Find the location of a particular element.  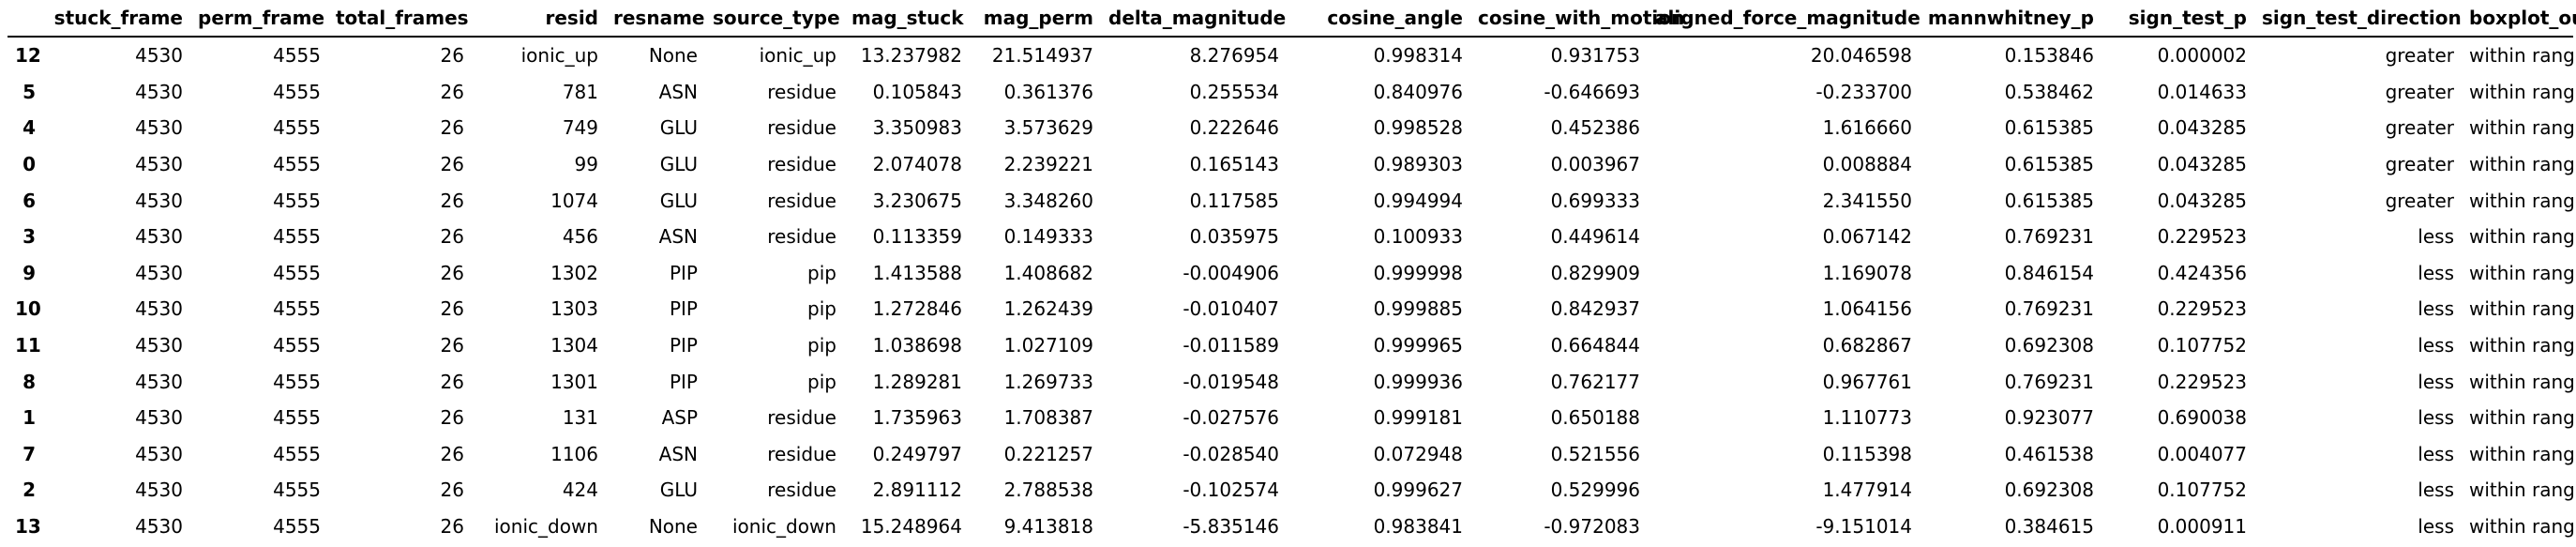

cell-cosine-with-motion: 0.650188 is located at coordinates (1595, 418).